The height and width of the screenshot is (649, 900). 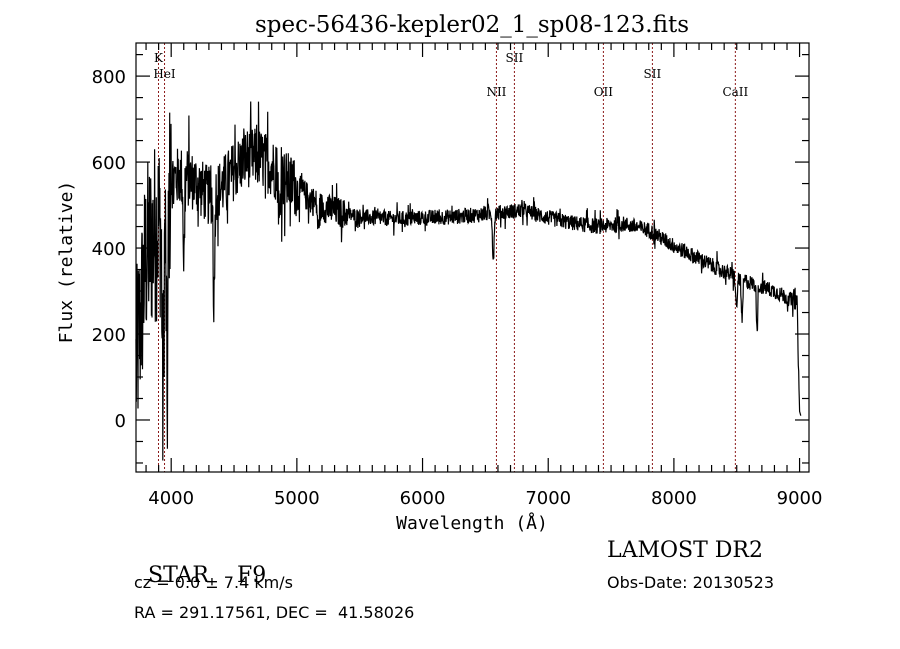 I want to click on y-tick-label: 600, so click(x=109, y=163).